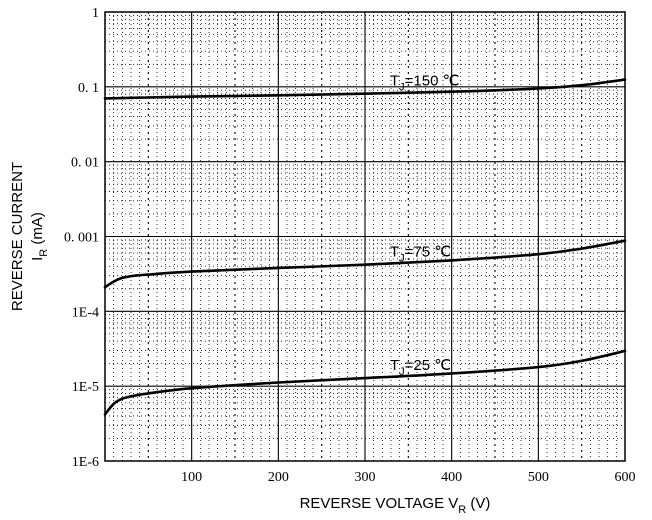 This screenshot has height=520, width=652. What do you see at coordinates (278, 477) in the screenshot?
I see `x-tick-label: 200` at bounding box center [278, 477].